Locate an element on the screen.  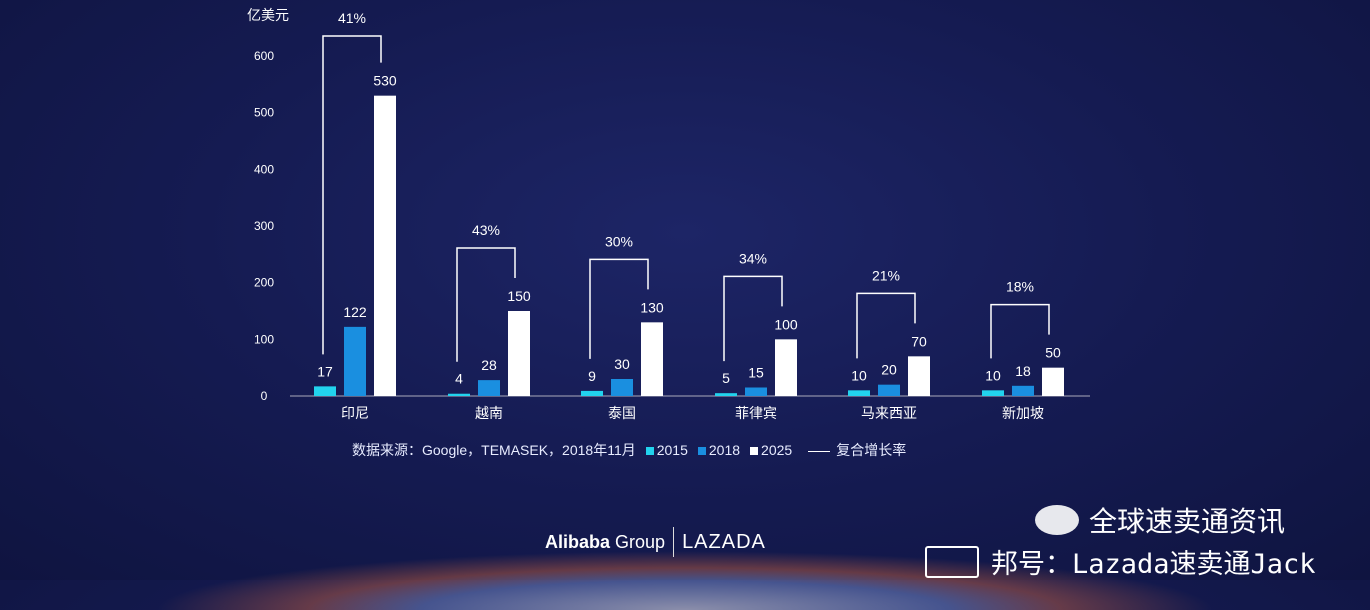
x-tick-label: 菲律宾 is located at coordinates (756, 413).